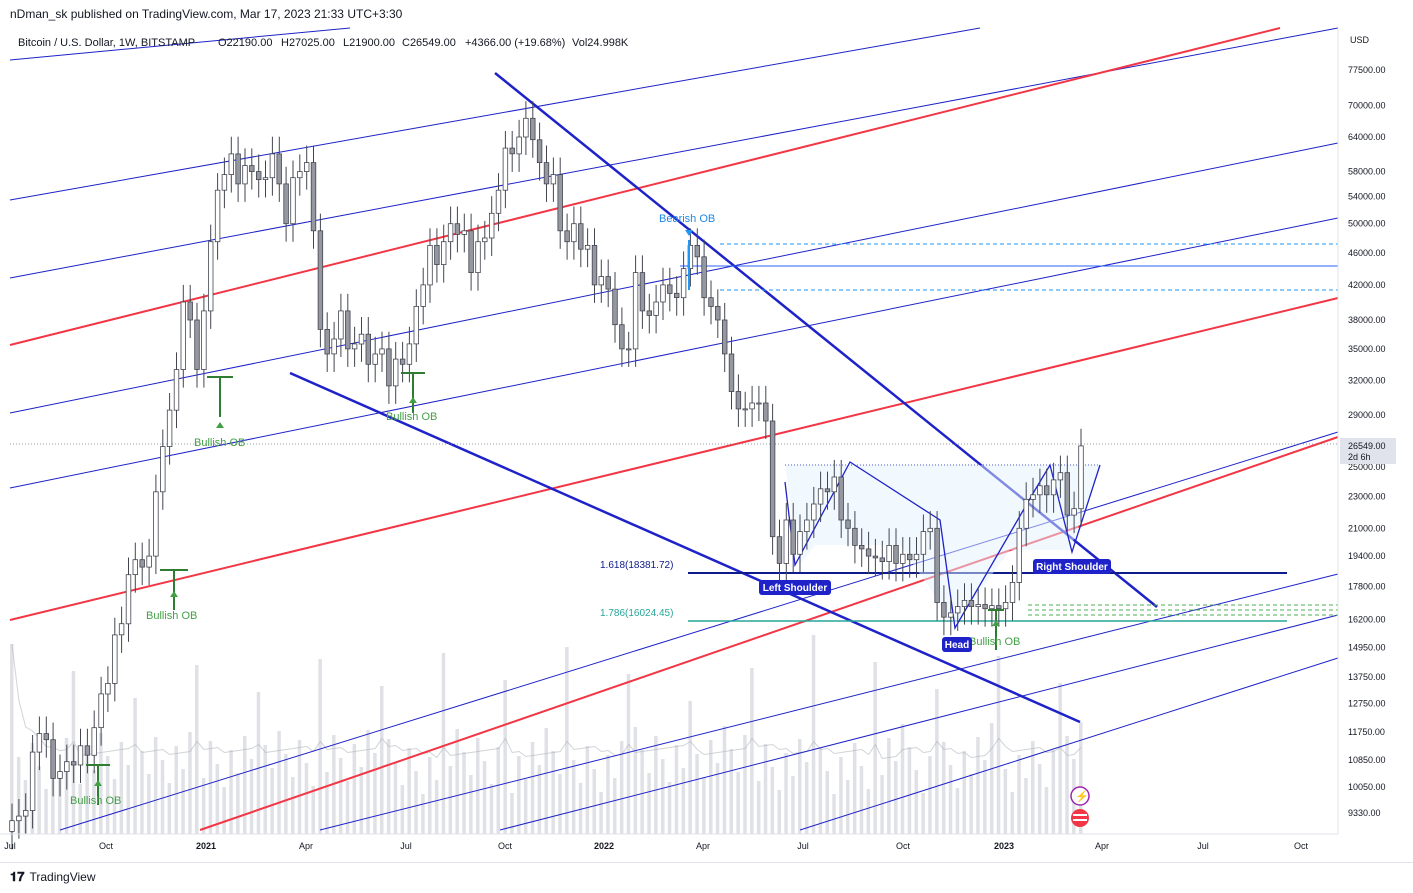 The image size is (1413, 893). What do you see at coordinates (505, 846) in the screenshot?
I see `time-tick: Oct` at bounding box center [505, 846].